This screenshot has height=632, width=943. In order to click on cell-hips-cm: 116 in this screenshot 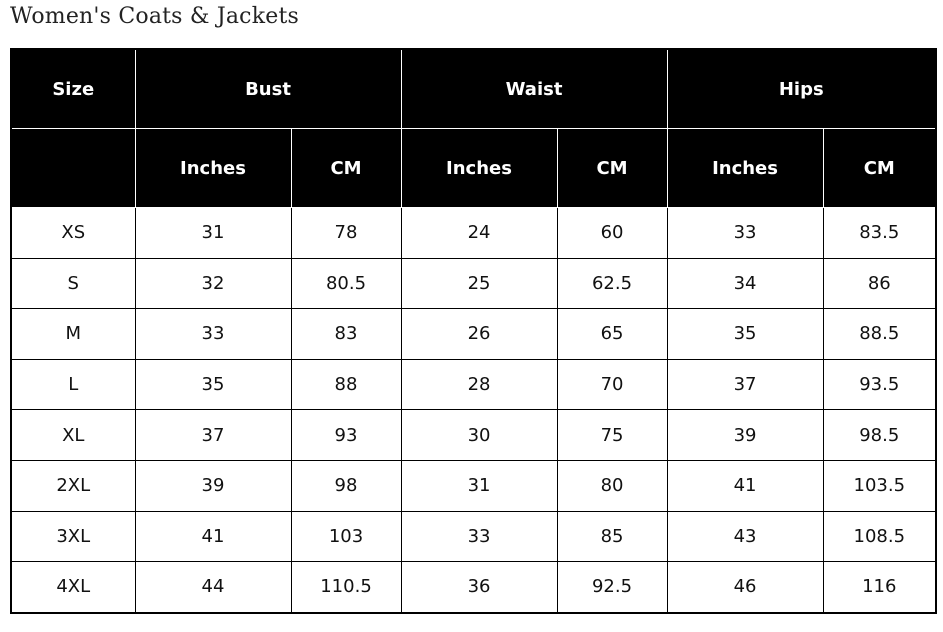, I will do `click(879, 587)`.